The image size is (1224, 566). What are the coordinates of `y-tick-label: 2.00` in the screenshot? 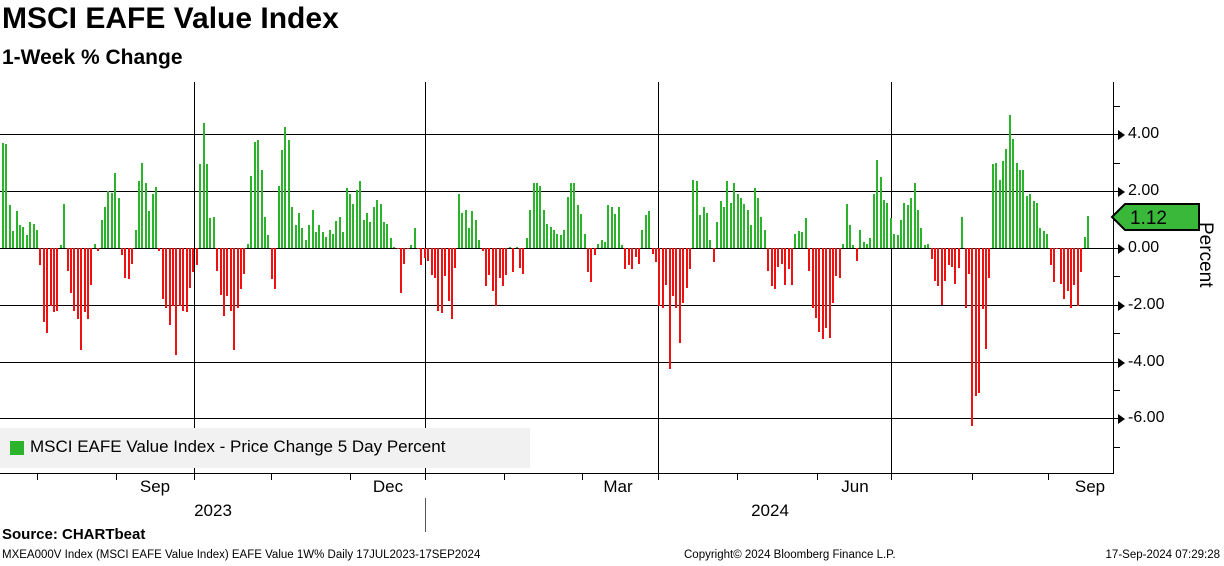 It's located at (1144, 191).